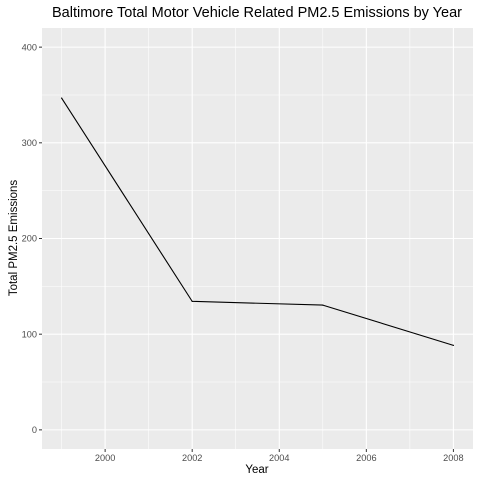  I want to click on x-tick-labels: 2000 2002 2004 2006 2008, so click(279, 458).